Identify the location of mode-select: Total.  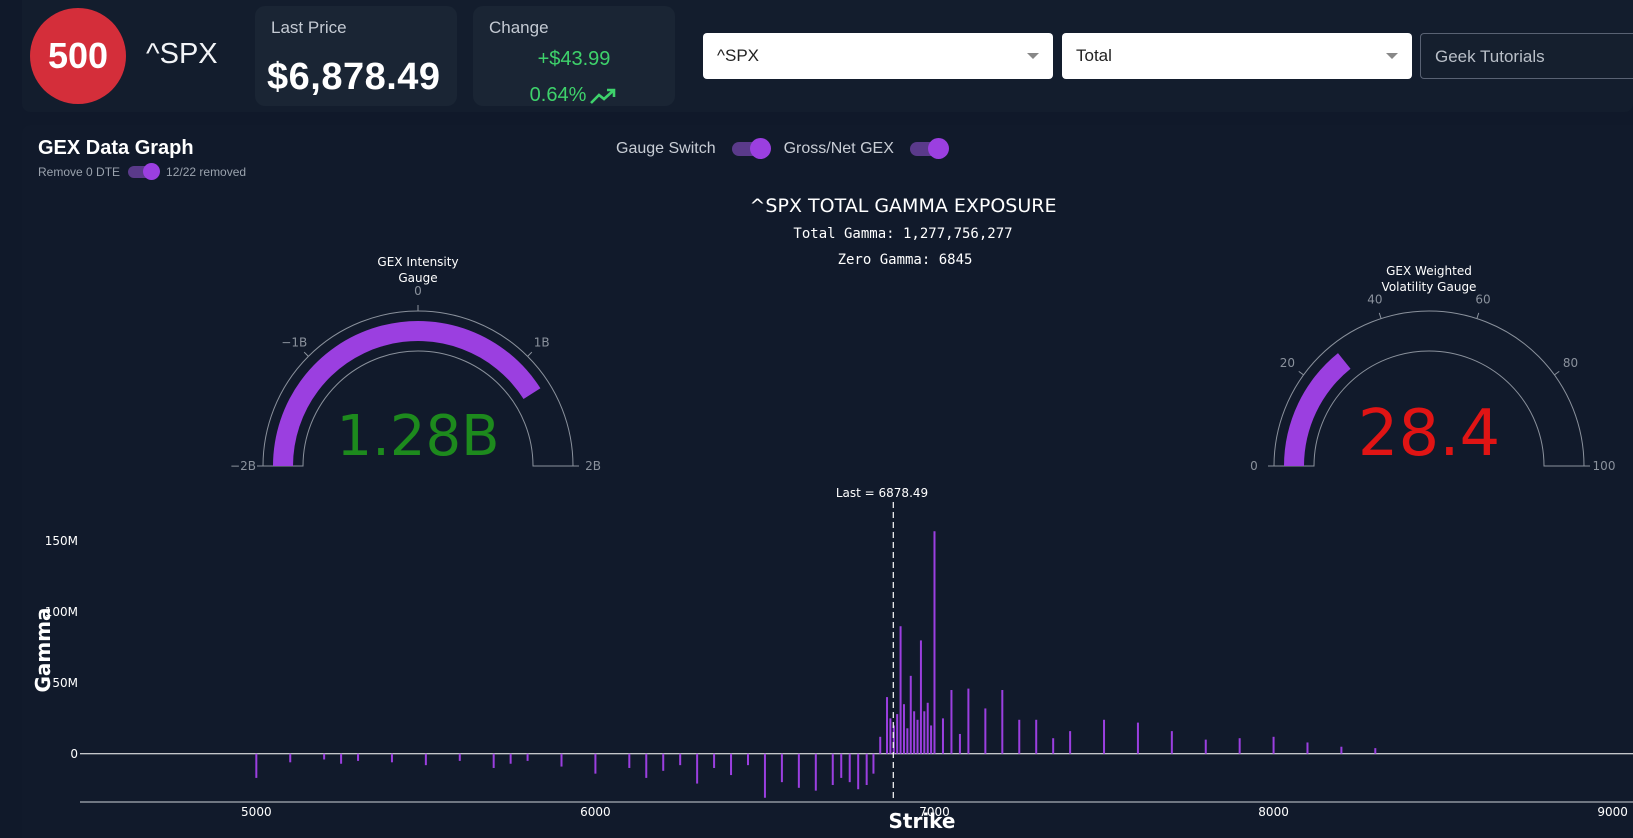
(1237, 56).